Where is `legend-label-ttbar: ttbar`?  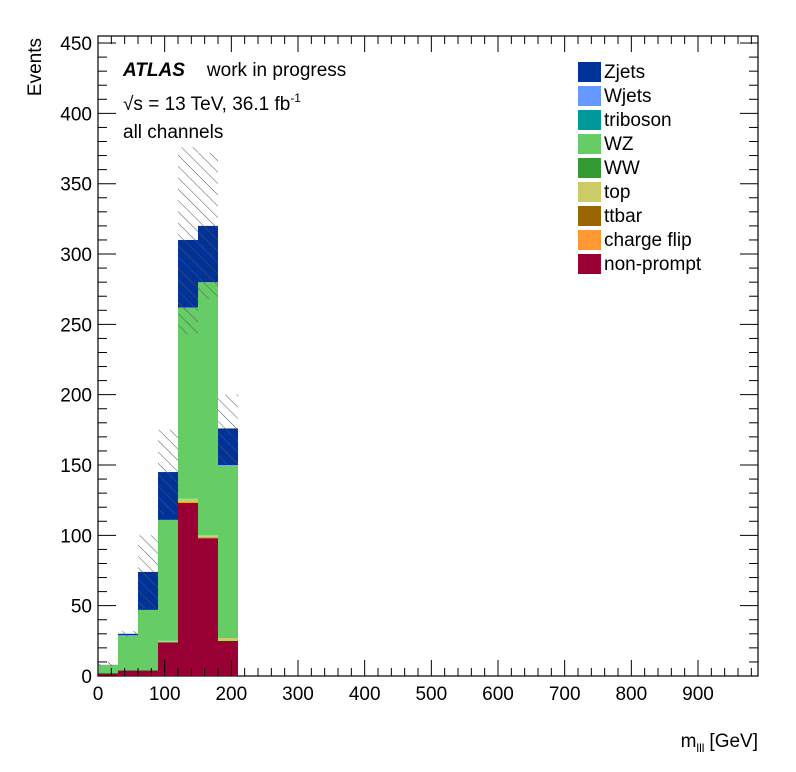
legend-label-ttbar: ttbar is located at coordinates (623, 216).